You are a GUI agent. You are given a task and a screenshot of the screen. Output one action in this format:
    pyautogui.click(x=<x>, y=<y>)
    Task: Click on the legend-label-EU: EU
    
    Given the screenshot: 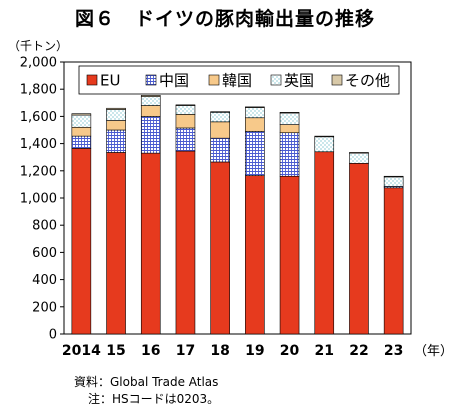 What is the action you would take?
    pyautogui.click(x=110, y=81)
    